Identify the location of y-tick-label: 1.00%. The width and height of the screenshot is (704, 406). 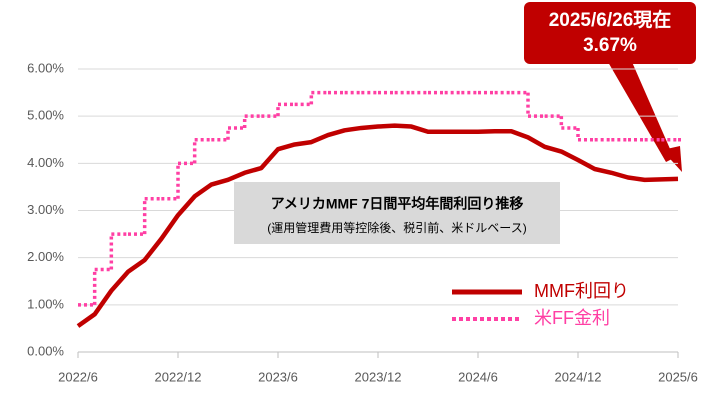
(45, 303).